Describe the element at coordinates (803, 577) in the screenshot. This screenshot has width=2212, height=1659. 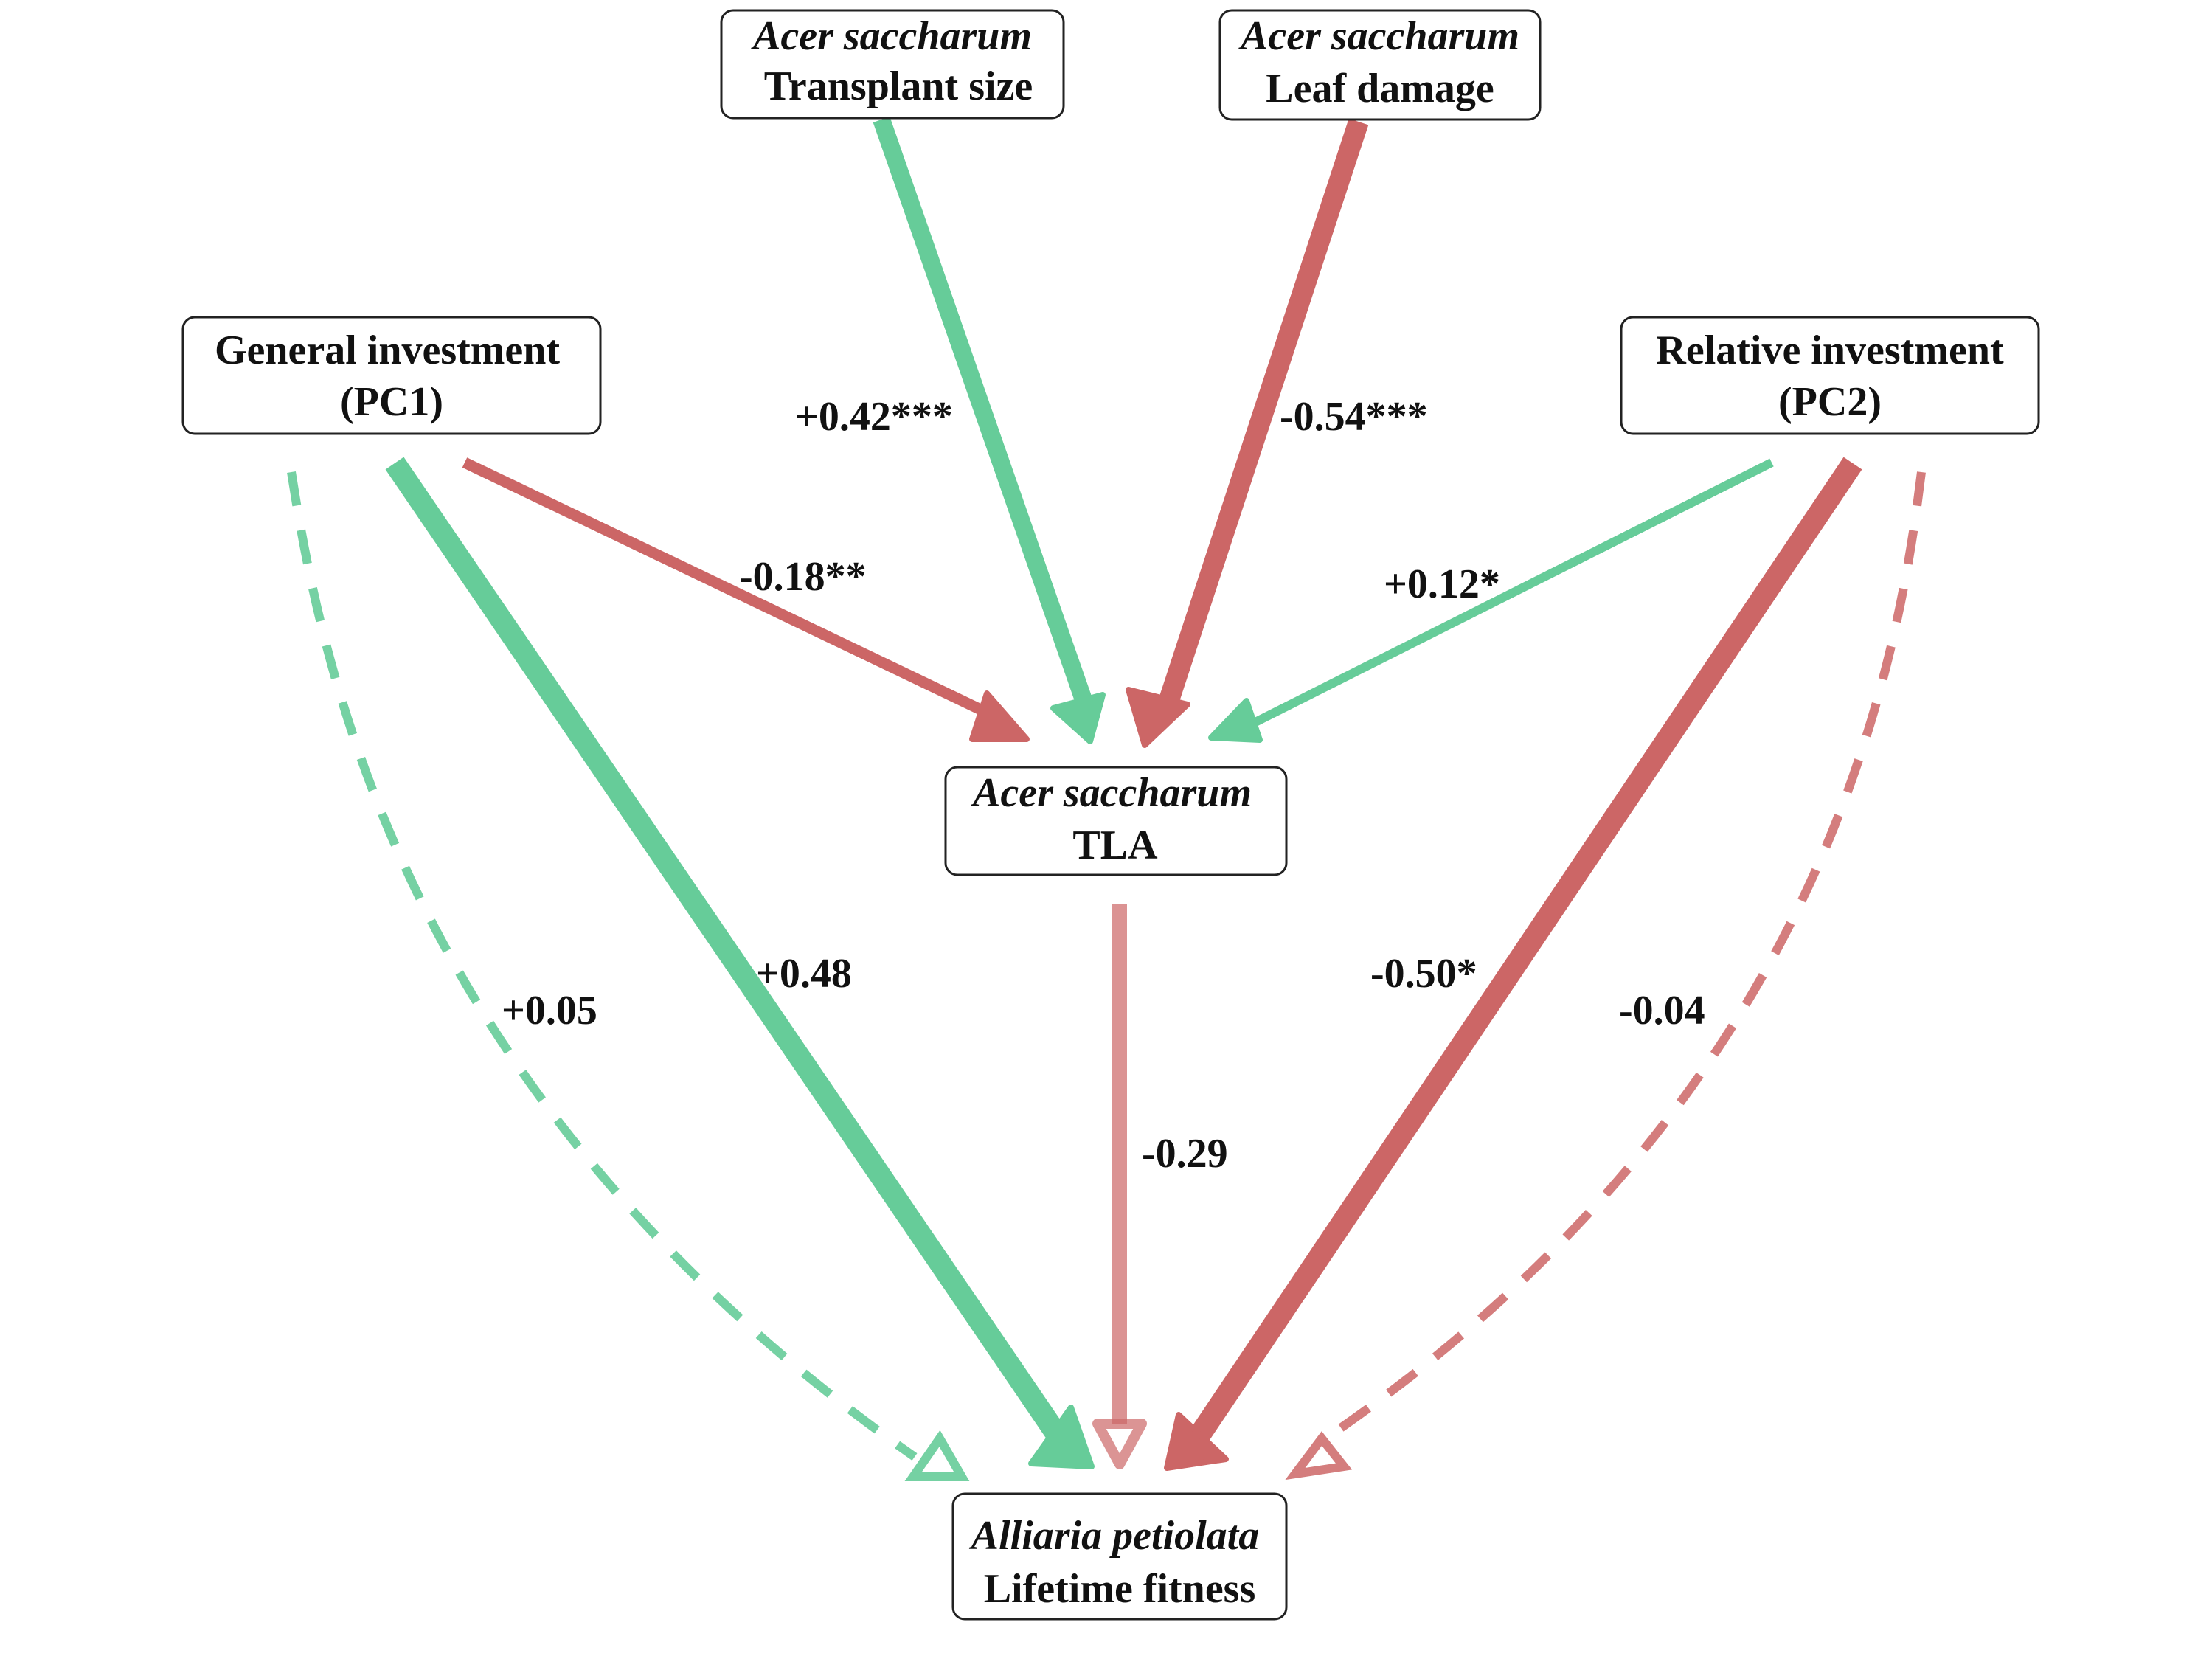
I see `edge-label-pc1-to-tla: -0.18**` at that location.